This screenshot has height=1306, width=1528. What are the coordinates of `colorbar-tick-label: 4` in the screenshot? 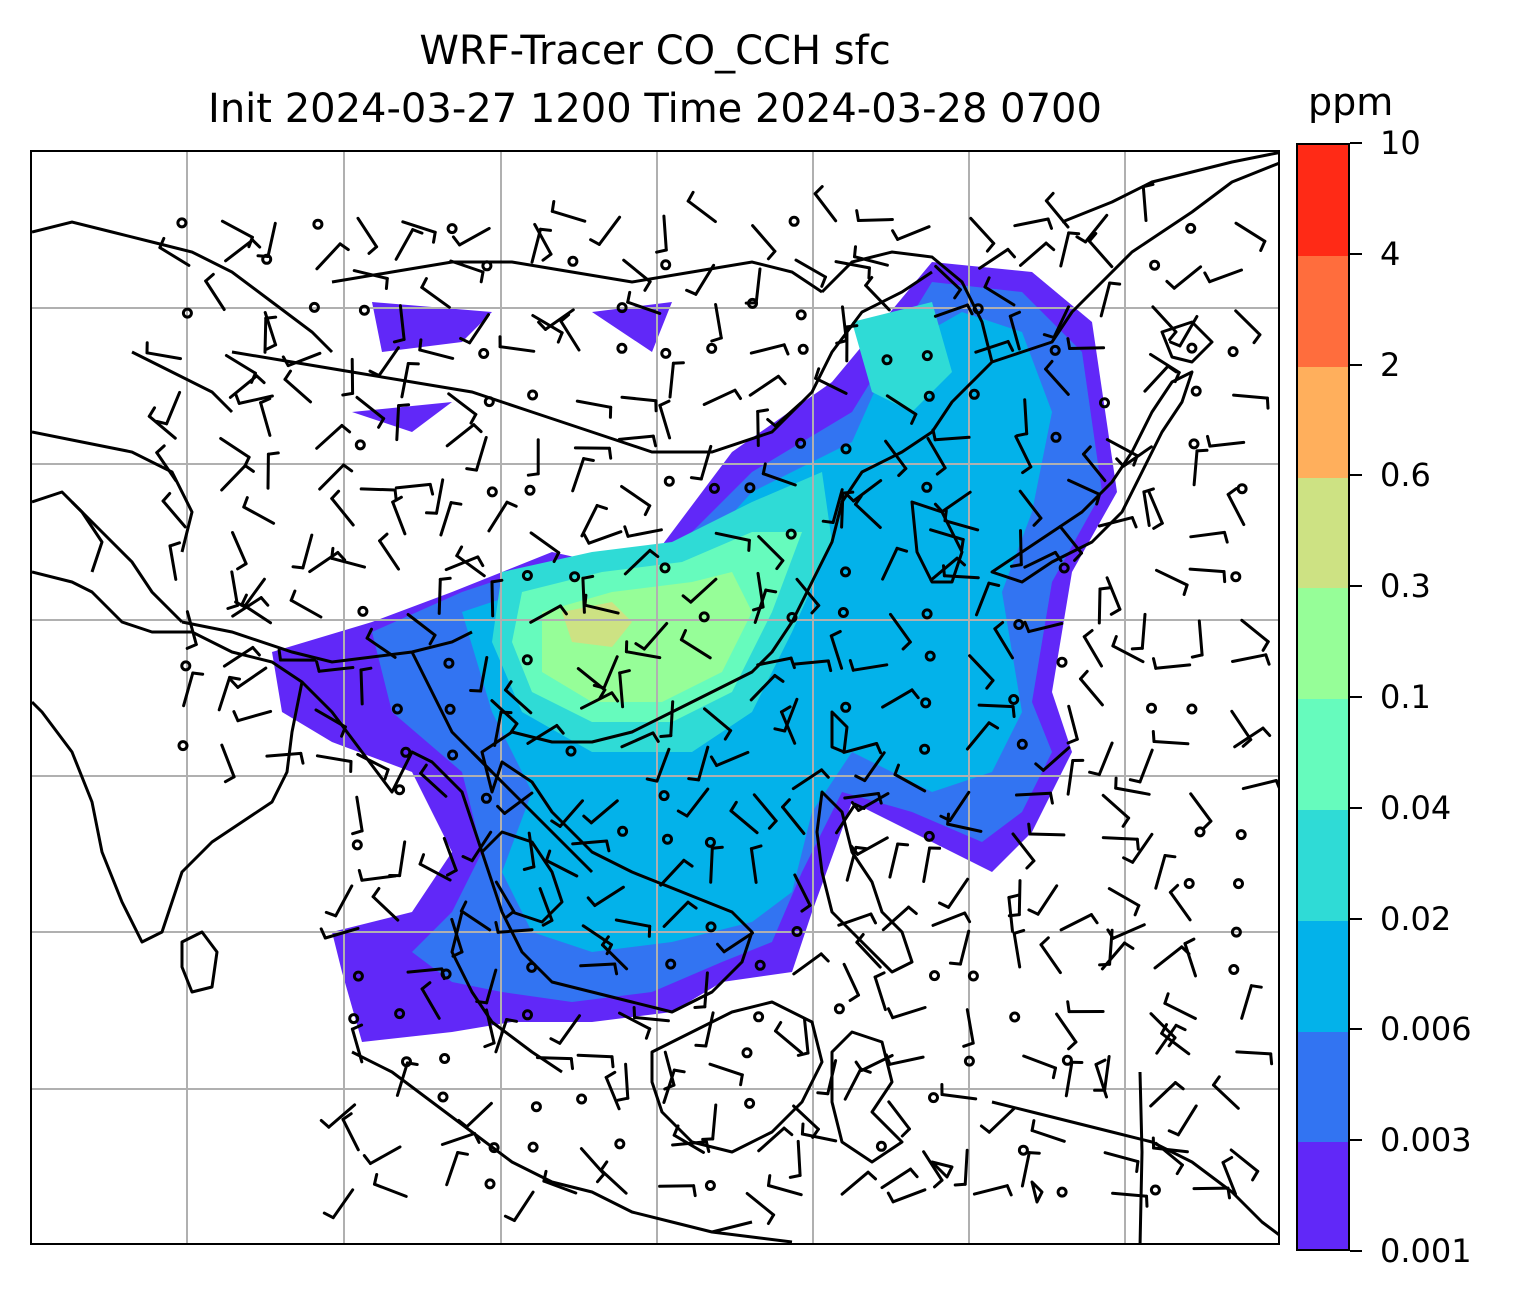 It's located at (1390, 253).